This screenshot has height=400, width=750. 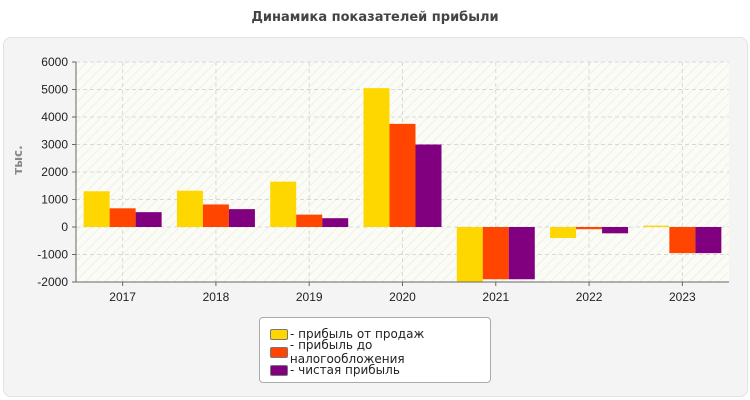 I want to click on y-tick-label: 4000, so click(x=54, y=117).